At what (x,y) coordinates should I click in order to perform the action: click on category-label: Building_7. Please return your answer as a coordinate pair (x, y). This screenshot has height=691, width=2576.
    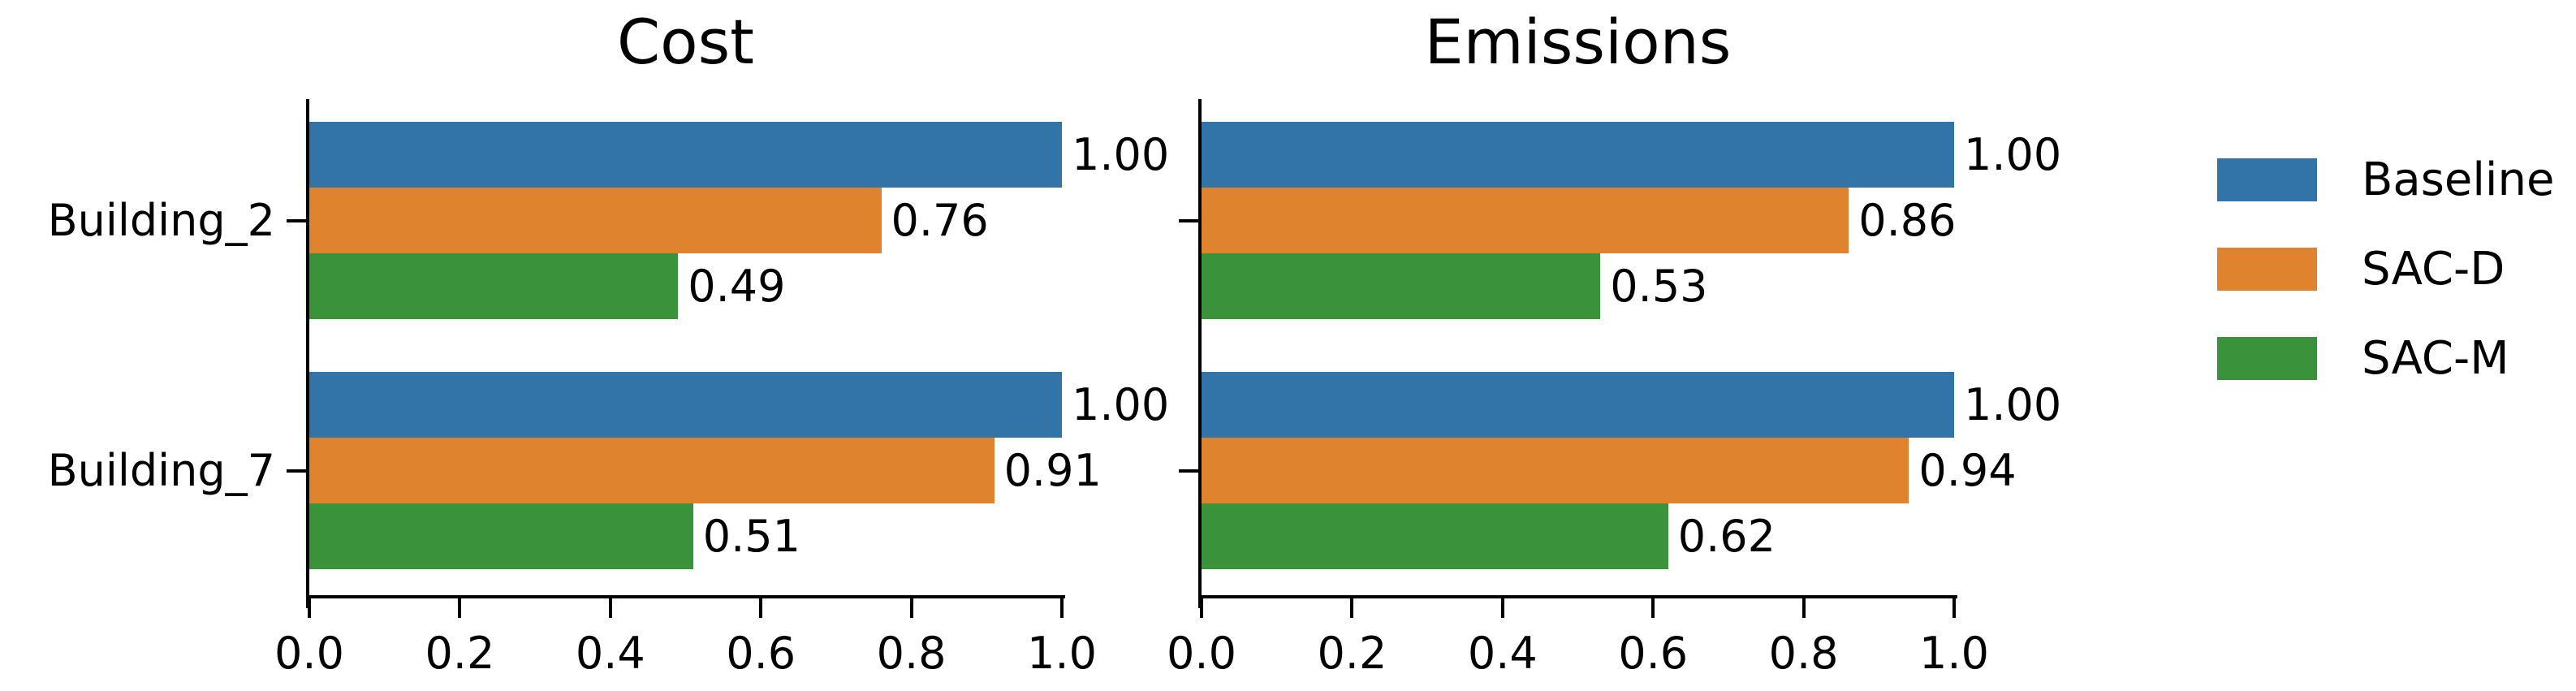
    Looking at the image, I should click on (161, 470).